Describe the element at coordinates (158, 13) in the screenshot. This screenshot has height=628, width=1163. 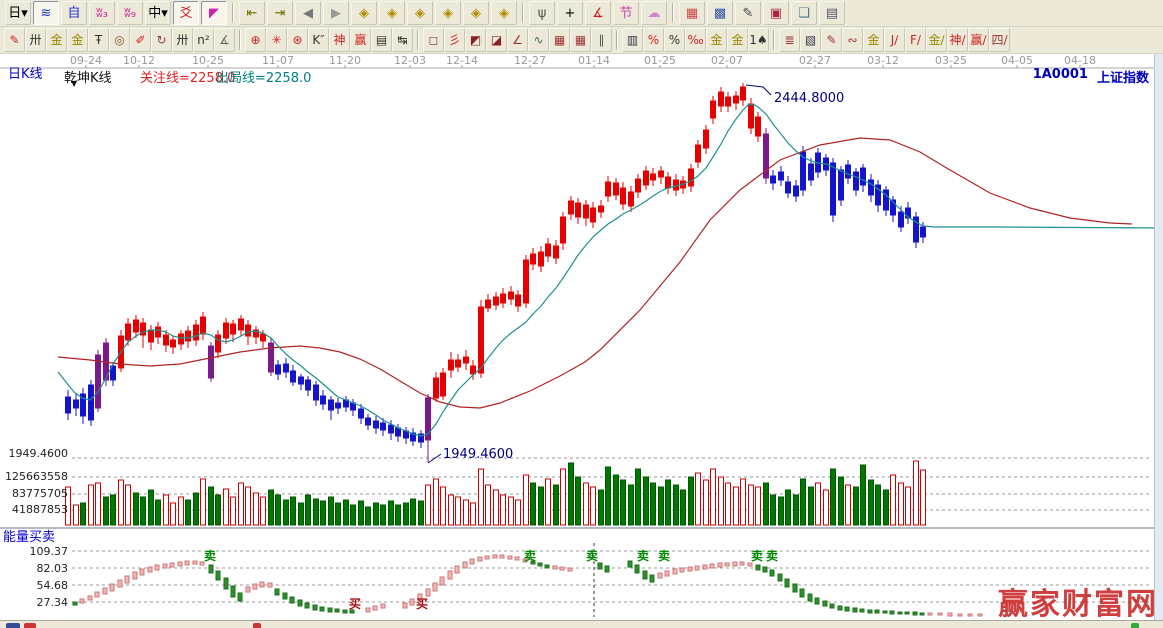
I see `candle-style-button: 中▾` at that location.